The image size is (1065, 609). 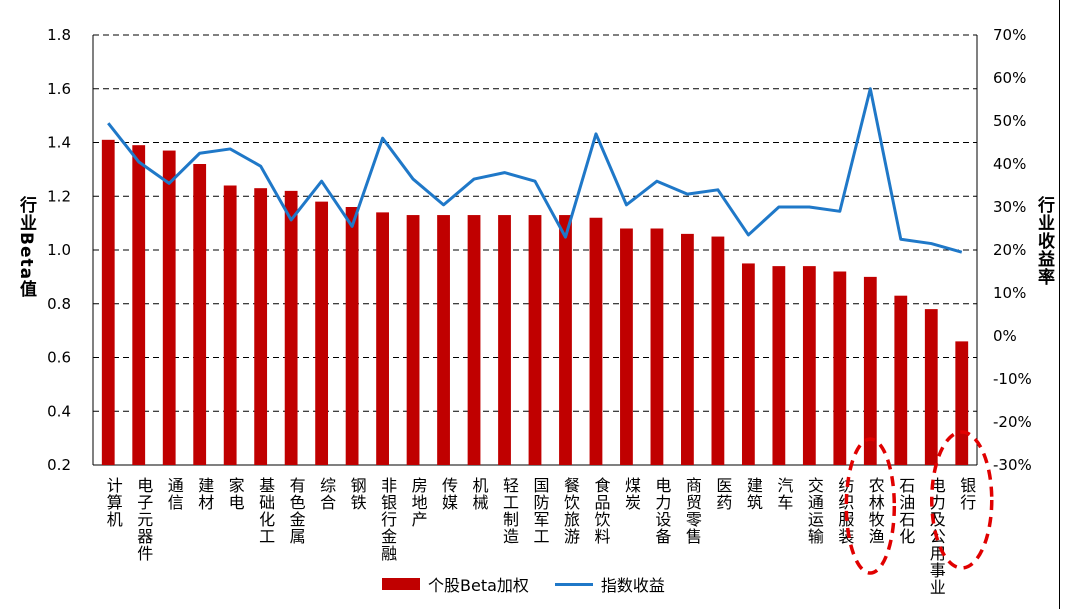 What do you see at coordinates (326, 494) in the screenshot?
I see `x-tick-label: 综合` at bounding box center [326, 494].